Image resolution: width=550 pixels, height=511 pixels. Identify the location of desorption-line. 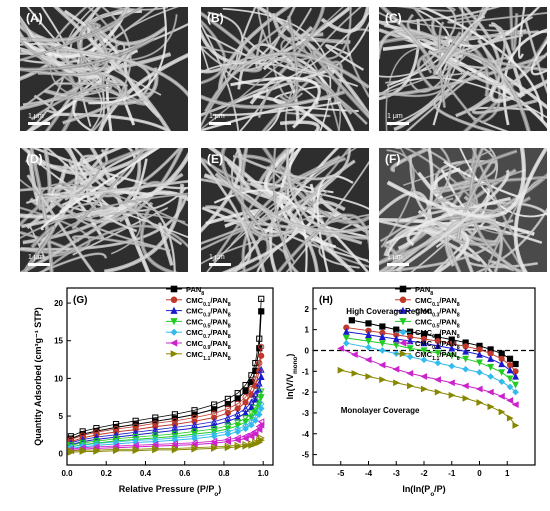
(166, 406).